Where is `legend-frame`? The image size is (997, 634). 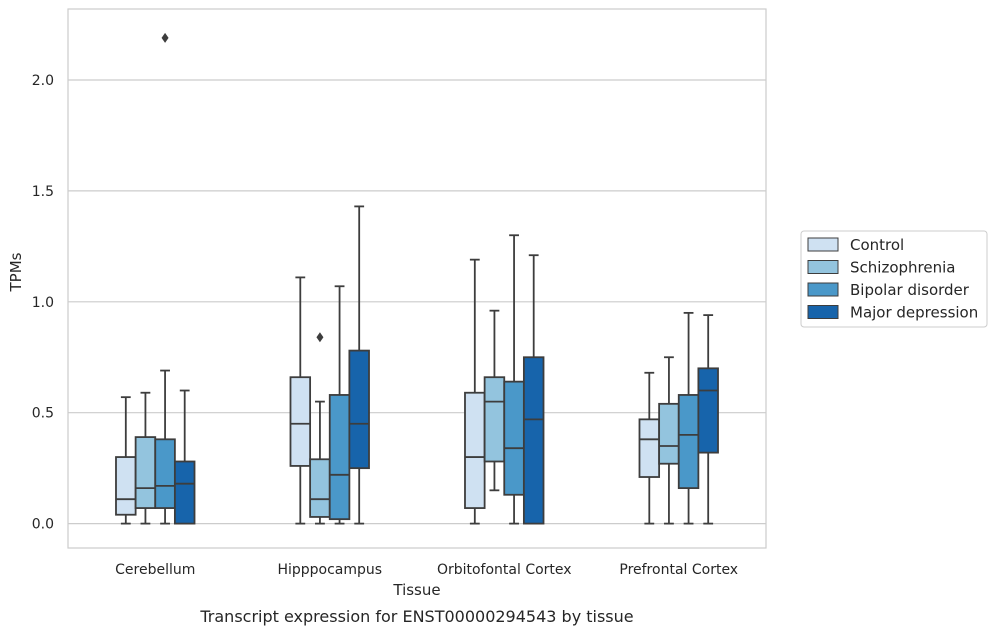 legend-frame is located at coordinates (894, 279).